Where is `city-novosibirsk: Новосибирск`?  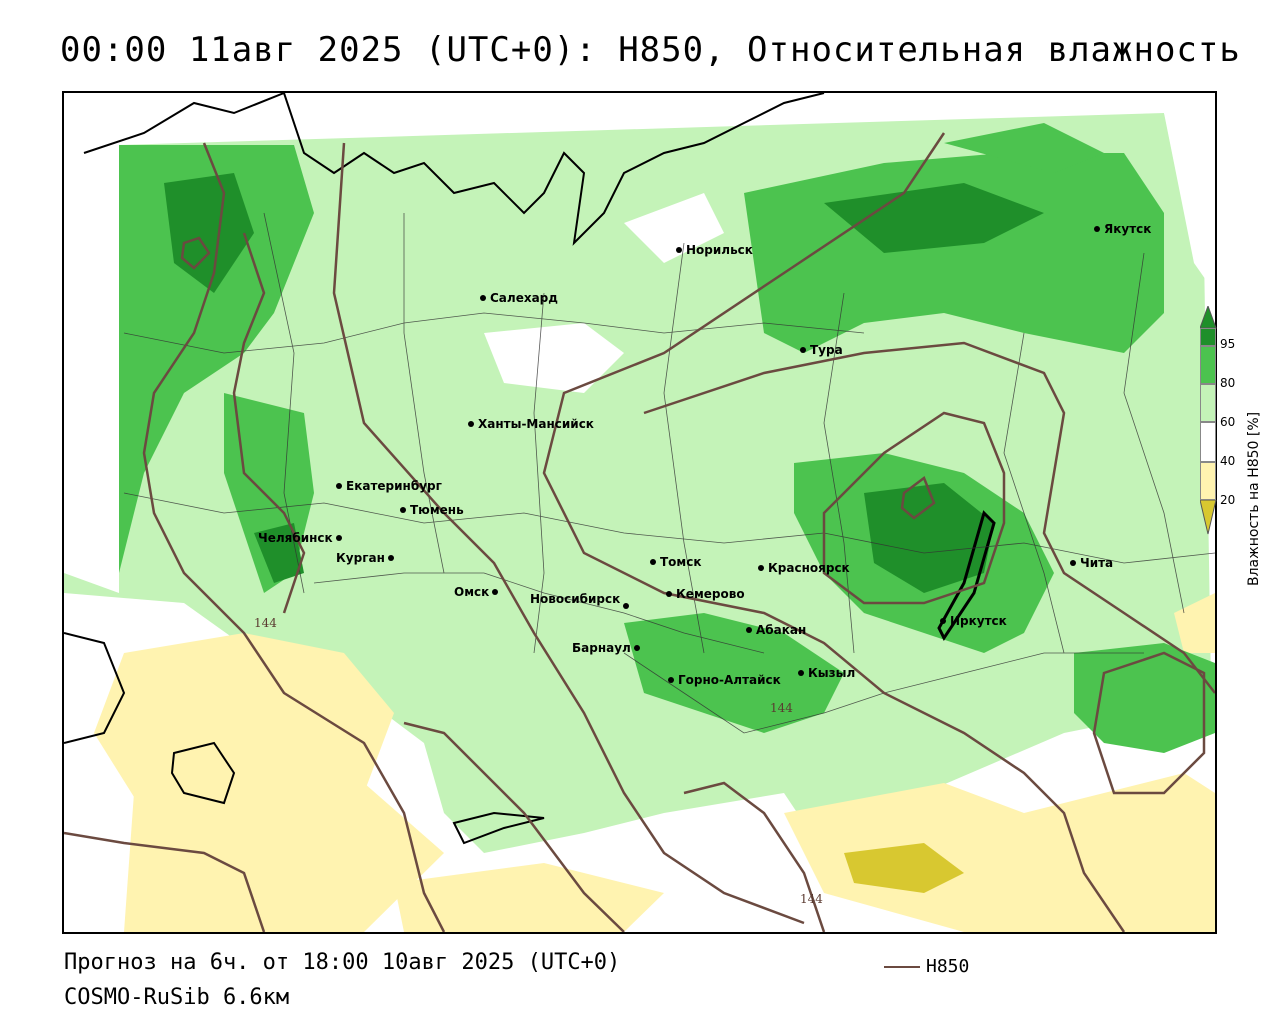
city-novosibirsk: Новосибирск is located at coordinates (581, 599).